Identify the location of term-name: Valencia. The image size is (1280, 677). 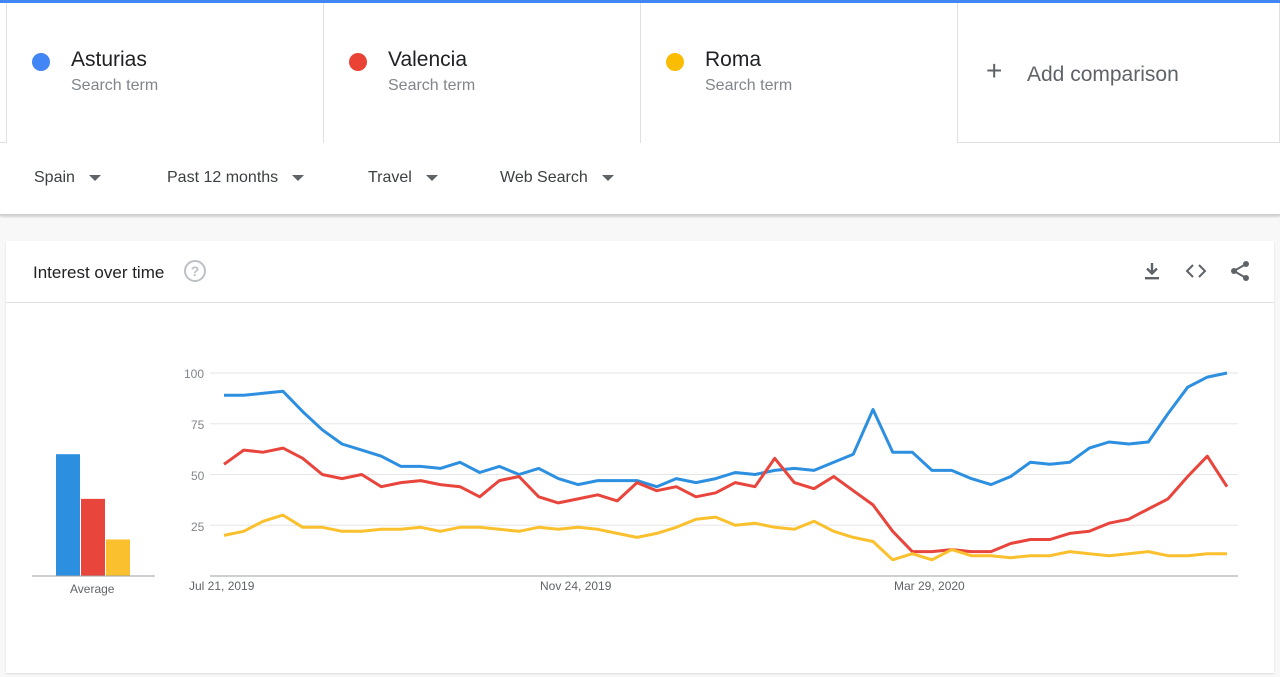
(427, 59).